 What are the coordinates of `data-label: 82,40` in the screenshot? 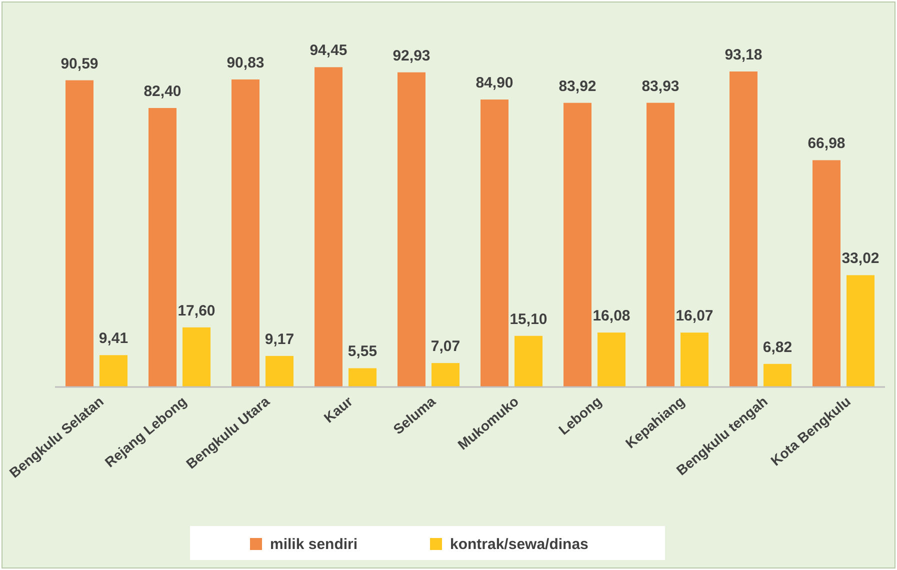 It's located at (163, 91).